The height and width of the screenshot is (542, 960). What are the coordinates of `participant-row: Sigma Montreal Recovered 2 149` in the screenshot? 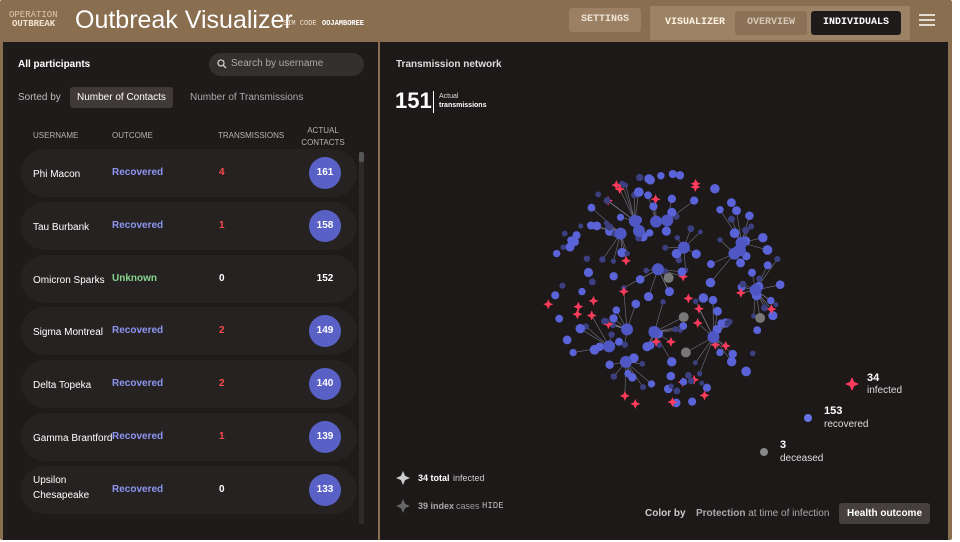 It's located at (189, 331).